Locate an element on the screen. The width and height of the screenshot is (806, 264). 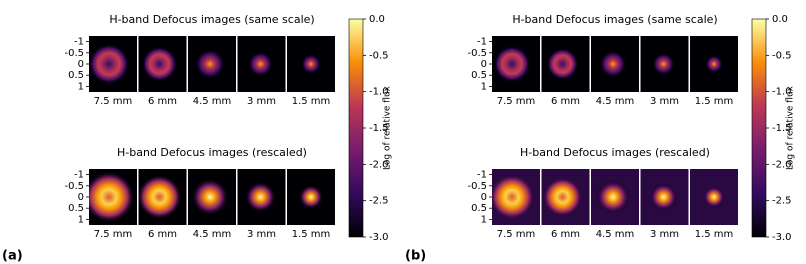
panel-label: (b) is located at coordinates (415, 256).